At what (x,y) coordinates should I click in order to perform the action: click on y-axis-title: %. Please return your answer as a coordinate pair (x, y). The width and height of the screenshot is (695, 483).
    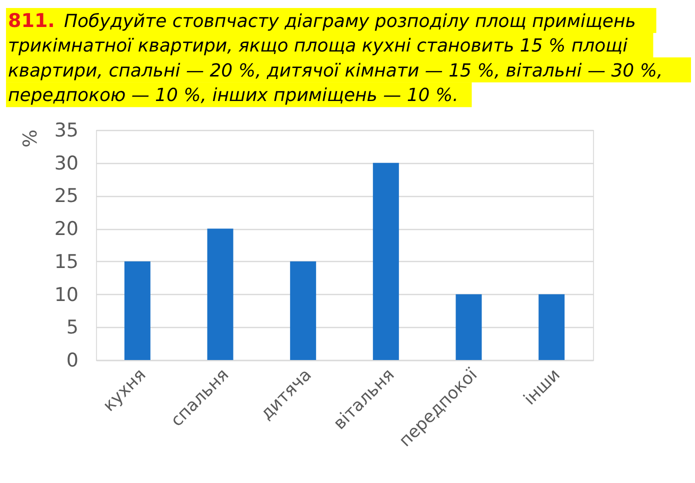
    Looking at the image, I should click on (31, 138).